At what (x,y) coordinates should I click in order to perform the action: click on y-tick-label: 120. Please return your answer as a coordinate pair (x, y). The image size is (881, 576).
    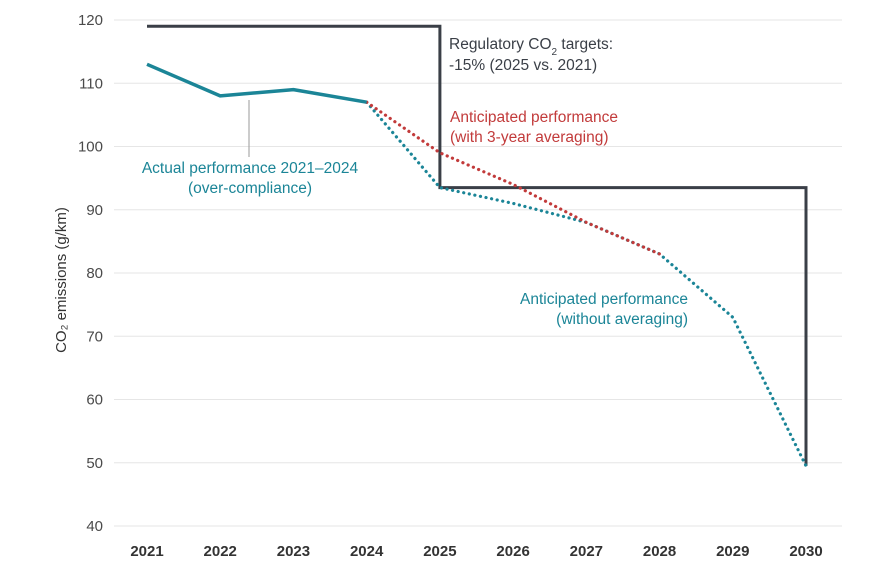
    Looking at the image, I should click on (90, 20).